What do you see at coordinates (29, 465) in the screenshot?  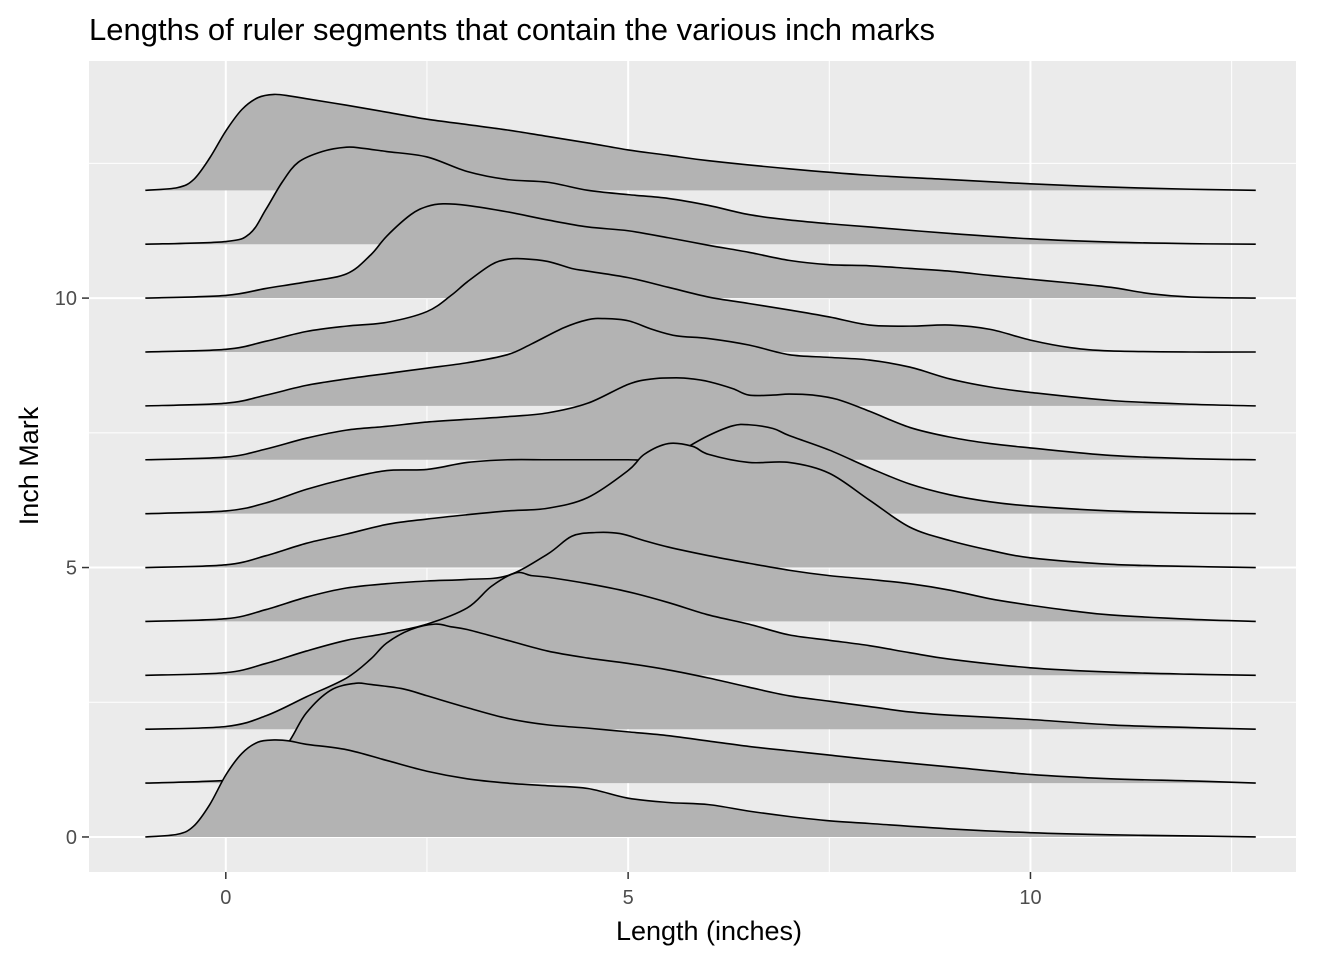 I see `y-axis-label: Inch Mark` at bounding box center [29, 465].